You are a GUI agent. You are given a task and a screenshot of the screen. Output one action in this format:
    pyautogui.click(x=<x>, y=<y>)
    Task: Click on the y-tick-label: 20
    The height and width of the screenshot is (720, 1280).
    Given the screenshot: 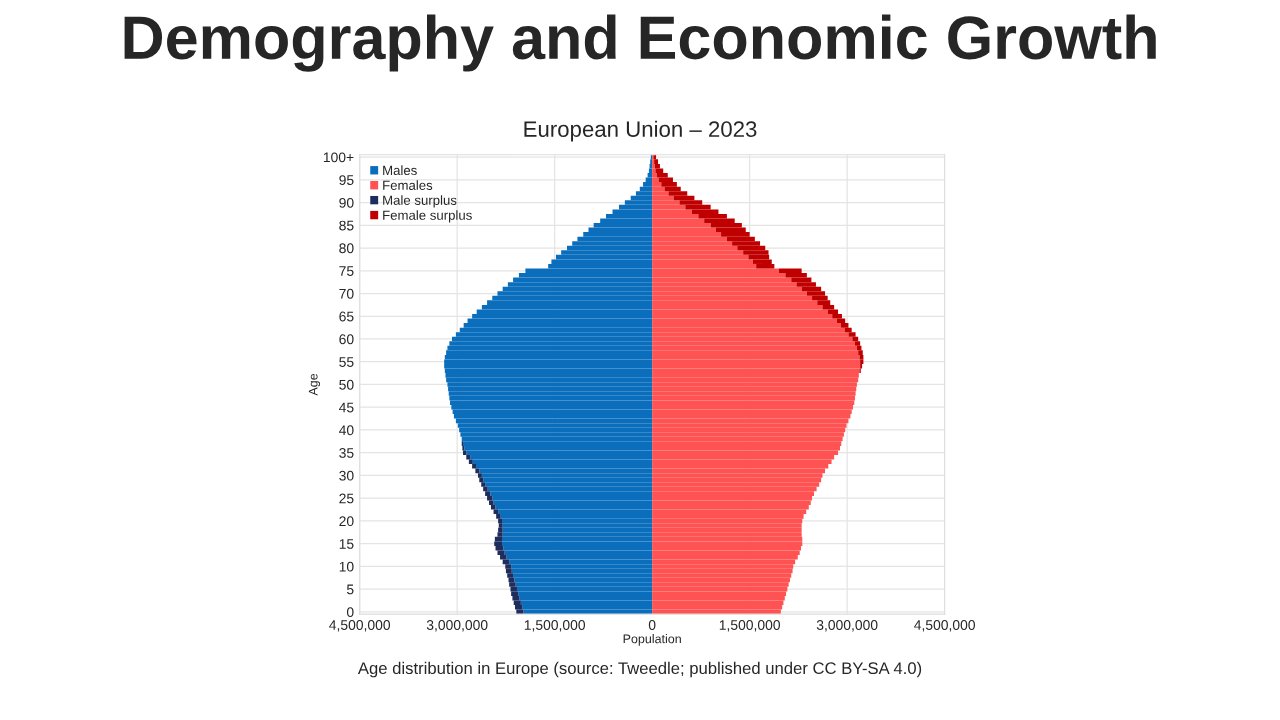 What is the action you would take?
    pyautogui.click(x=346, y=521)
    